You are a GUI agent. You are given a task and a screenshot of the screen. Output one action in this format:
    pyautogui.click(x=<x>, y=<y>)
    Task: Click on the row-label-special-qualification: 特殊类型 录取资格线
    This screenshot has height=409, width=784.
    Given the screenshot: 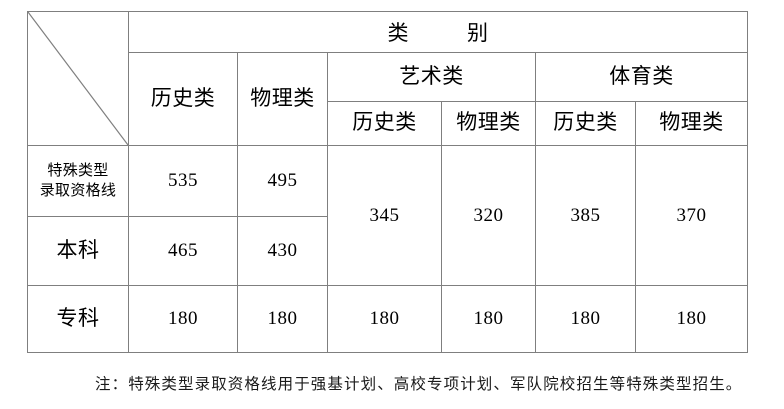 What is the action you would take?
    pyautogui.click(x=78, y=181)
    